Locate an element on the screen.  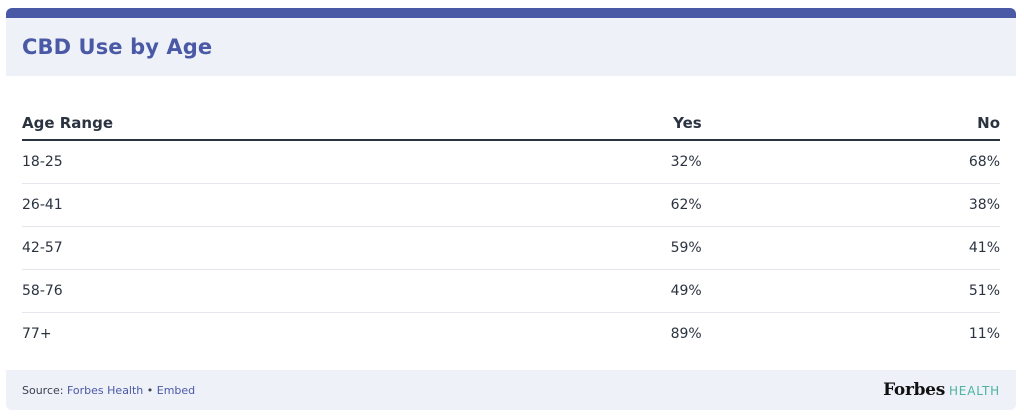
cell-age-range: 58-76 is located at coordinates (315, 291).